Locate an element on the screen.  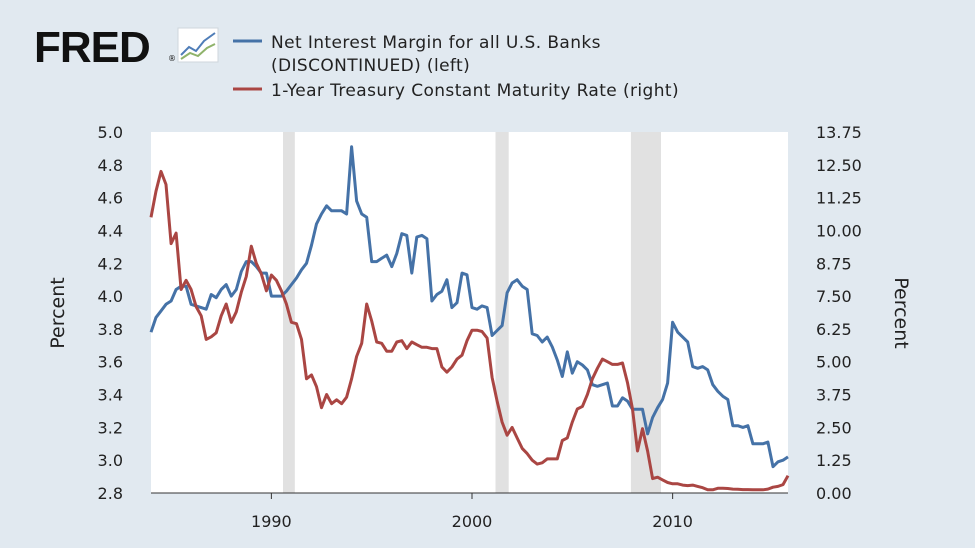
left-tick-label: 3.0 is located at coordinates (110, 460).